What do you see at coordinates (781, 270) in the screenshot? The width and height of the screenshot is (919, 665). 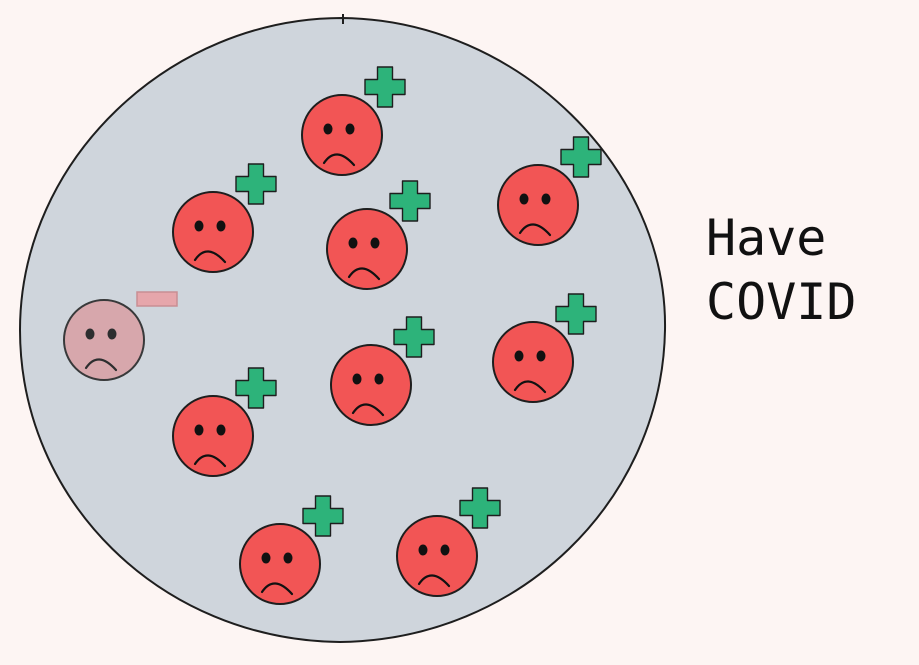 I see `group-label: Have COVID` at bounding box center [781, 270].